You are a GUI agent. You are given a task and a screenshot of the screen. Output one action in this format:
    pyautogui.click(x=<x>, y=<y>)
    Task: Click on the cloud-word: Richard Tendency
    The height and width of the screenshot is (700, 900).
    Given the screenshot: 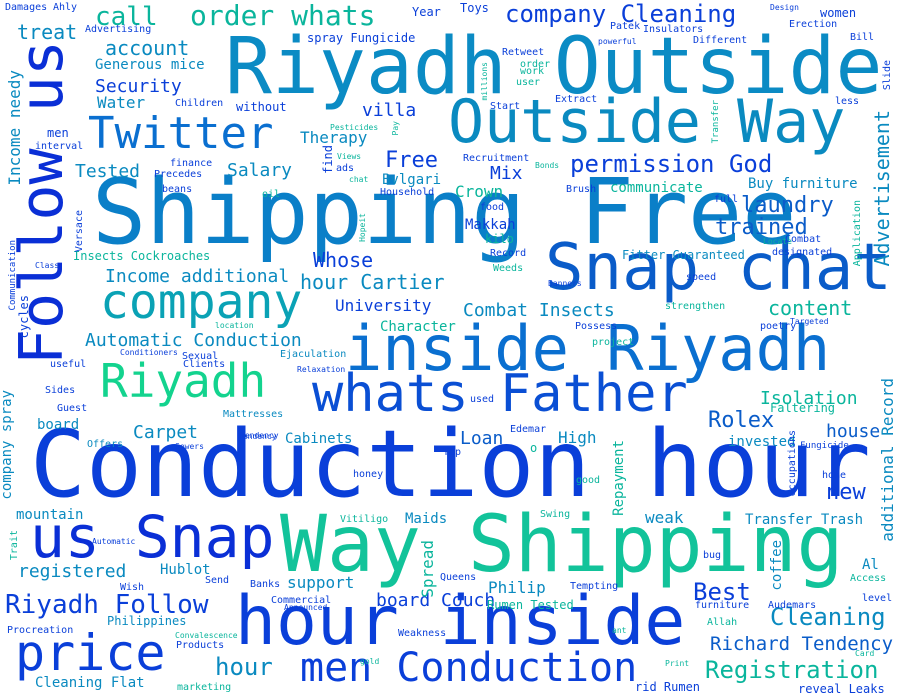 What is the action you would take?
    pyautogui.click(x=802, y=644)
    